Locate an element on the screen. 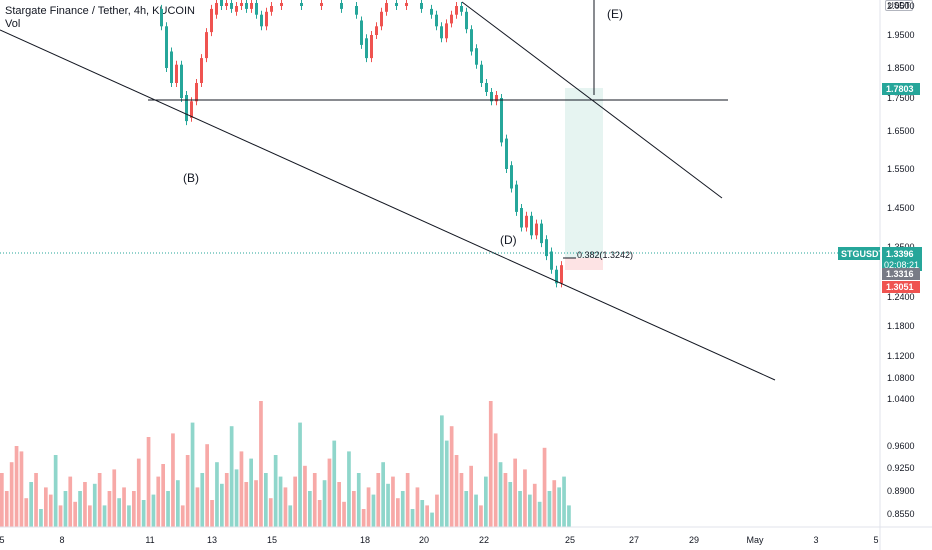  price-tick-label: 1.0800 is located at coordinates (901, 378).